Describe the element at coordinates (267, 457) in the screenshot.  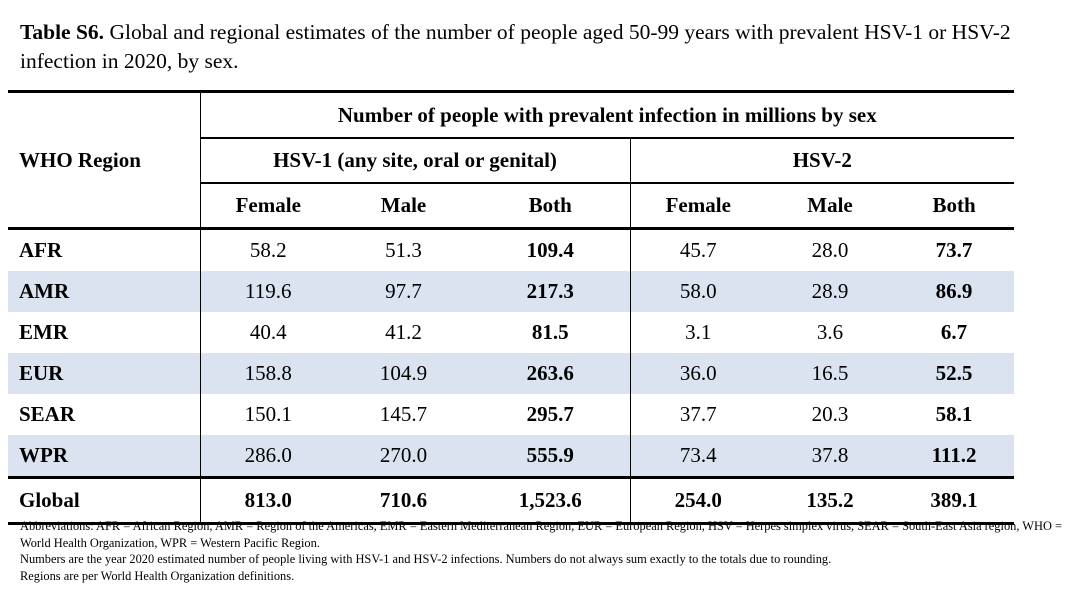
I see `value-cell: 286.0` at that location.